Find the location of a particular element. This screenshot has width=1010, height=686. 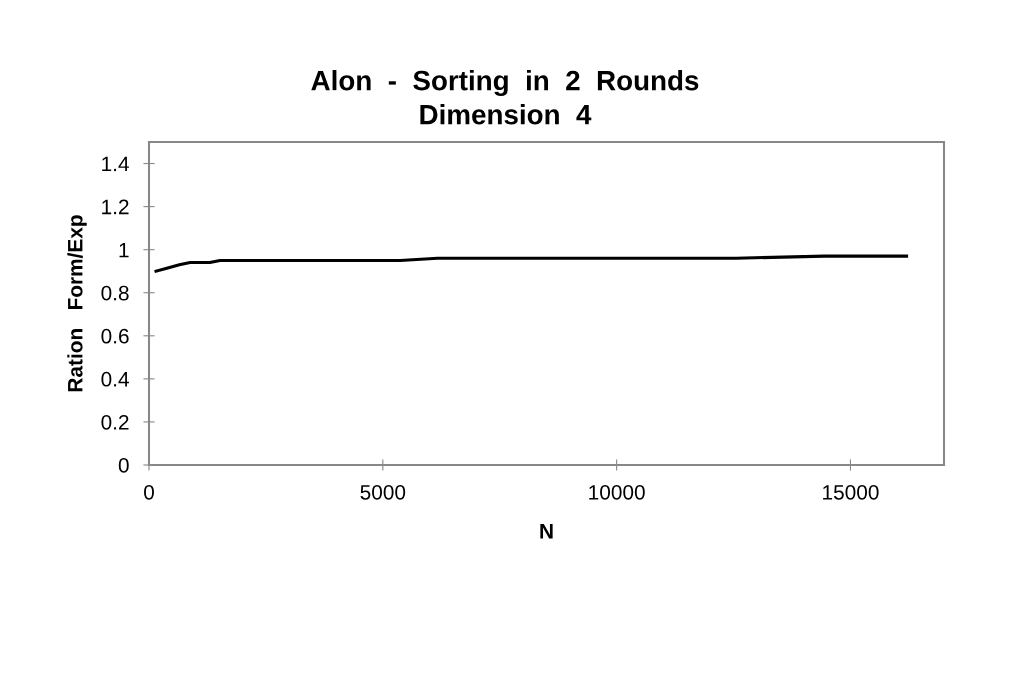

y-tick-label: 0.2 is located at coordinates (115, 422).